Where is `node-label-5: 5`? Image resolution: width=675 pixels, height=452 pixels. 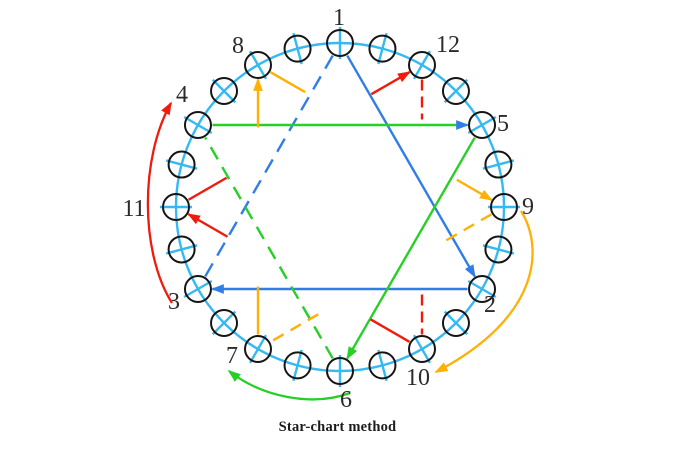
node-label-5: 5 is located at coordinates (503, 124).